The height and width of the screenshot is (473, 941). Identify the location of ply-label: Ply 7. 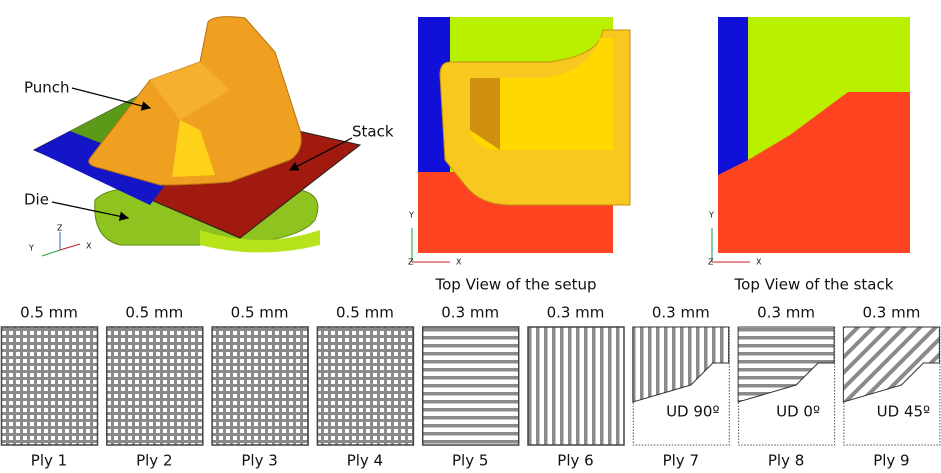
(681, 461).